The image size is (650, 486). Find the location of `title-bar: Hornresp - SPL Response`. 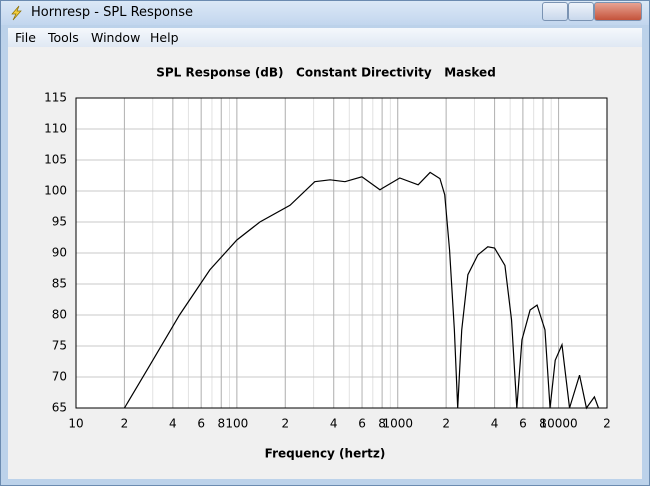

title-bar: Hornresp - SPL Response is located at coordinates (325, 13).